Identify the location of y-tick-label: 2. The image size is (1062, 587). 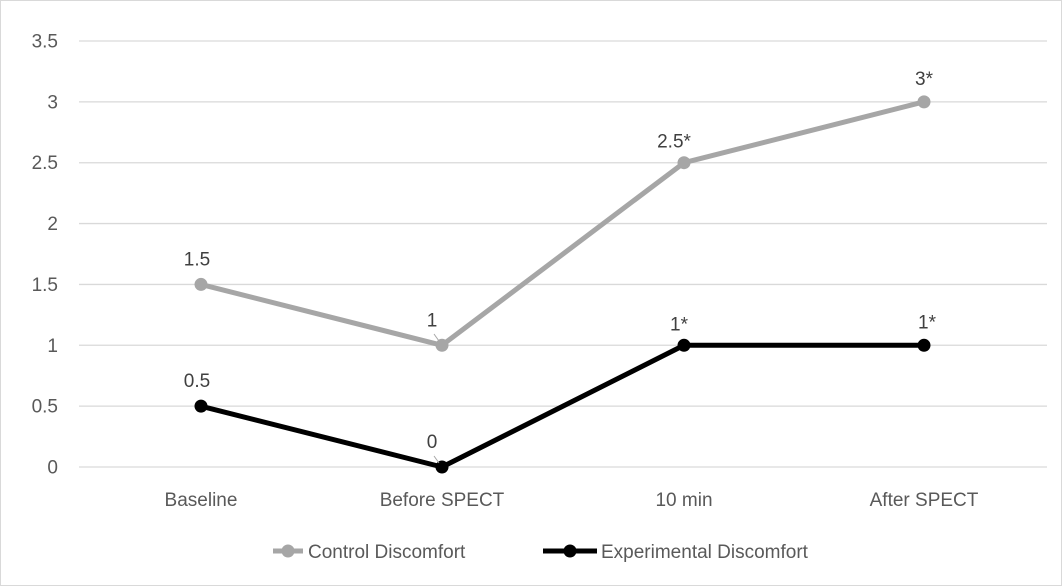
(52, 224).